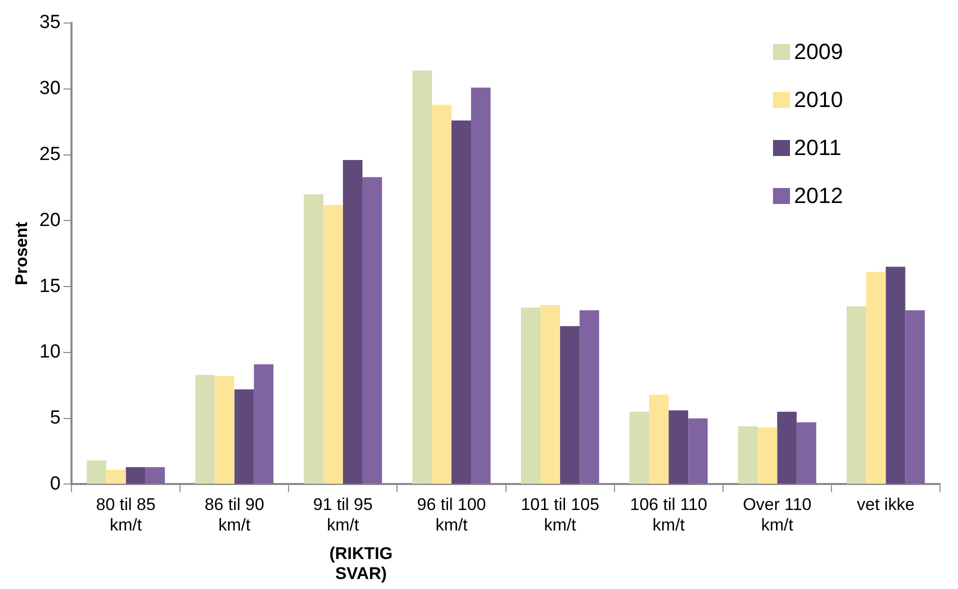 The width and height of the screenshot is (958, 589). I want to click on legend-label: 2009, so click(818, 52).